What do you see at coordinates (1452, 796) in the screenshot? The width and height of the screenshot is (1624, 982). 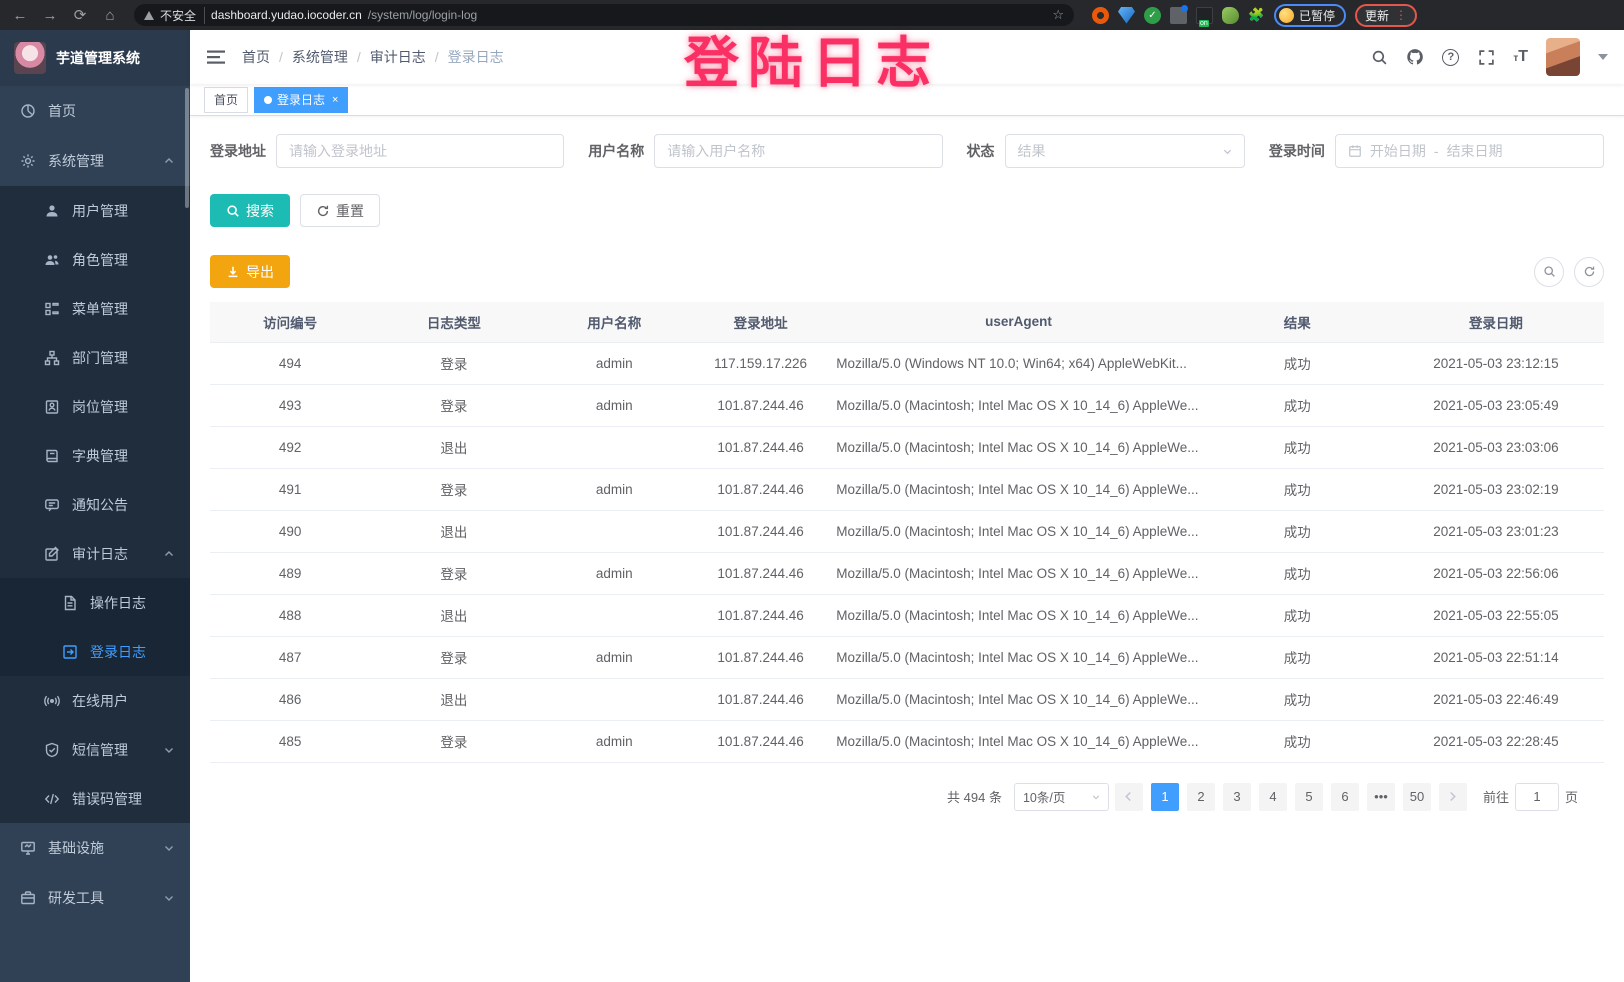 I see `next-page-button` at bounding box center [1452, 796].